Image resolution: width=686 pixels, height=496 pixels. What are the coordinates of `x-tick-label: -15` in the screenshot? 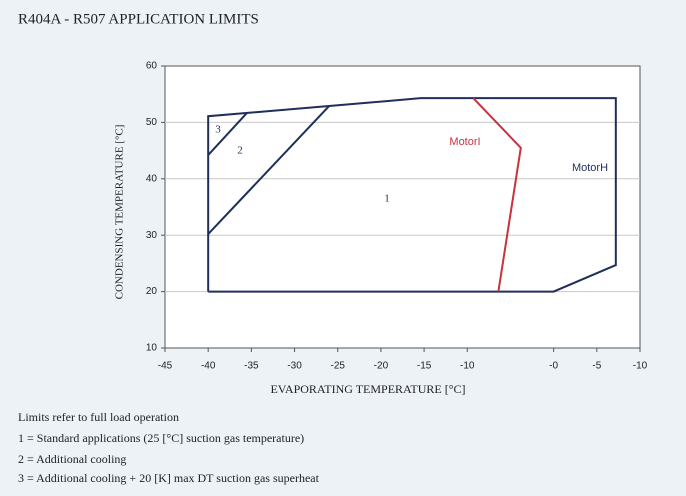 It's located at (424, 366).